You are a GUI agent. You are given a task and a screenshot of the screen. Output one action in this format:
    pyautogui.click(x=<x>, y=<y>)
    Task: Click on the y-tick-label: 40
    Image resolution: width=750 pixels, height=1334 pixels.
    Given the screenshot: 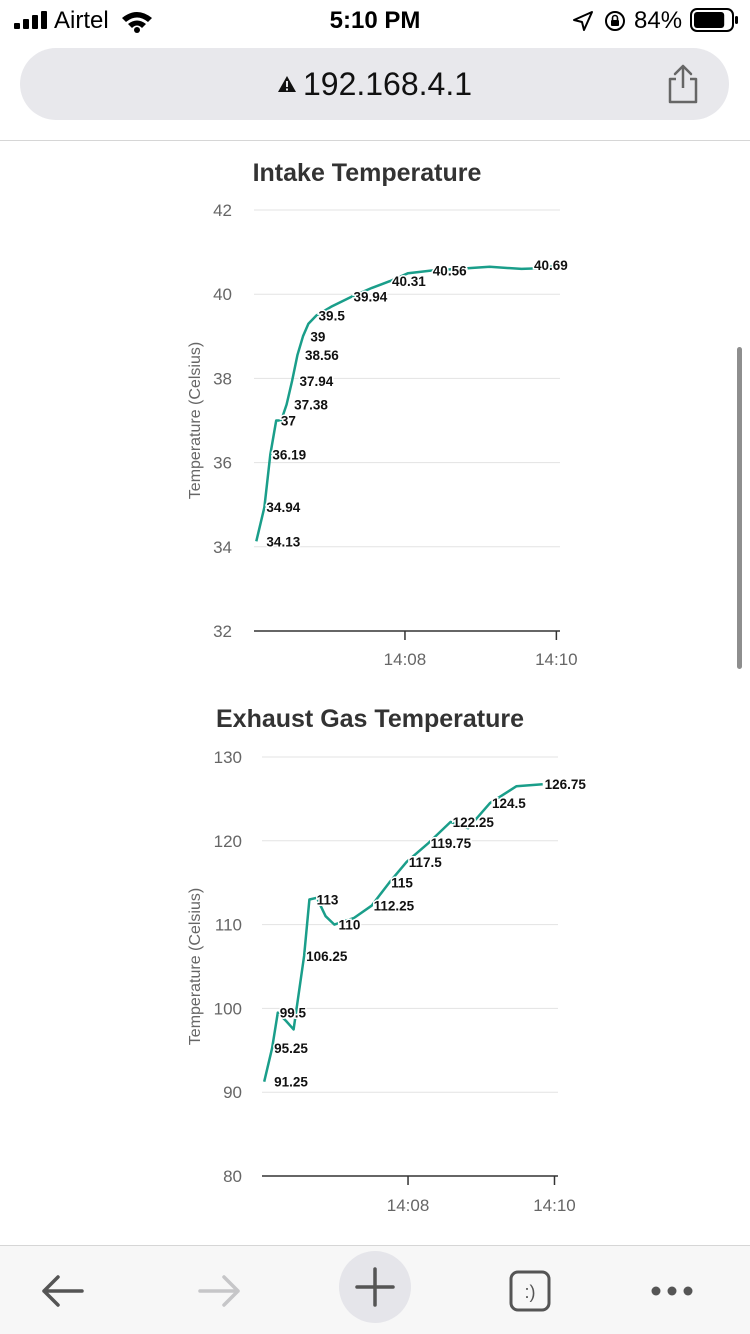 What is the action you would take?
    pyautogui.click(x=222, y=294)
    